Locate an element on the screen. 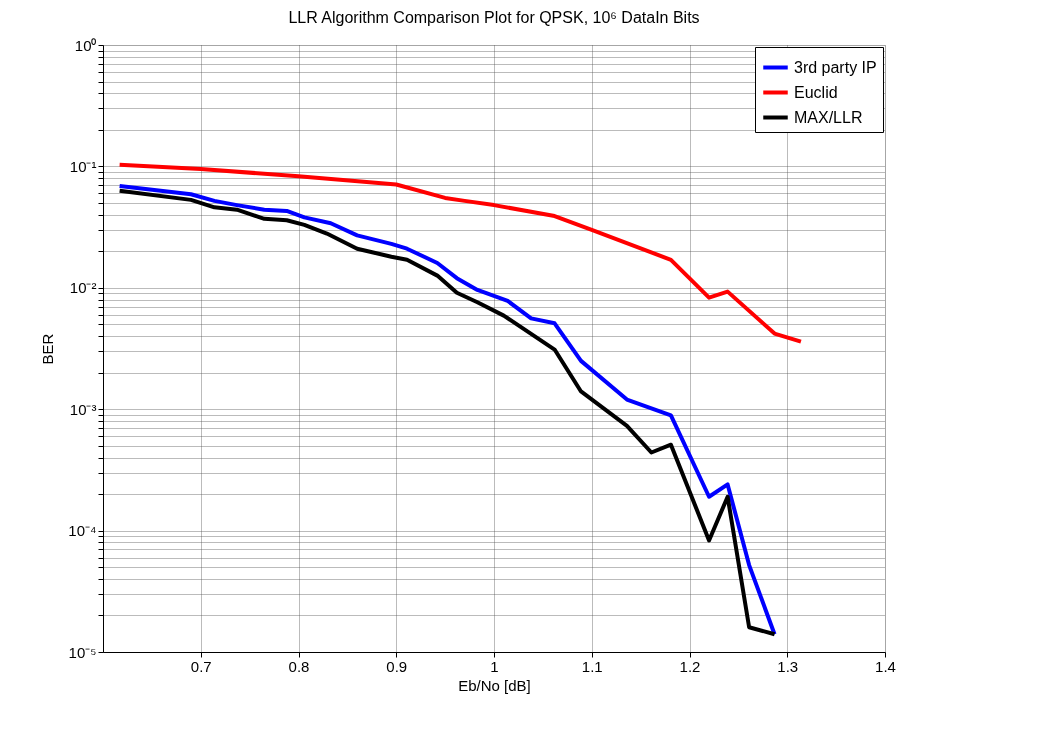 The height and width of the screenshot is (755, 1044). y-tick-label: 10⁻² is located at coordinates (83, 288).